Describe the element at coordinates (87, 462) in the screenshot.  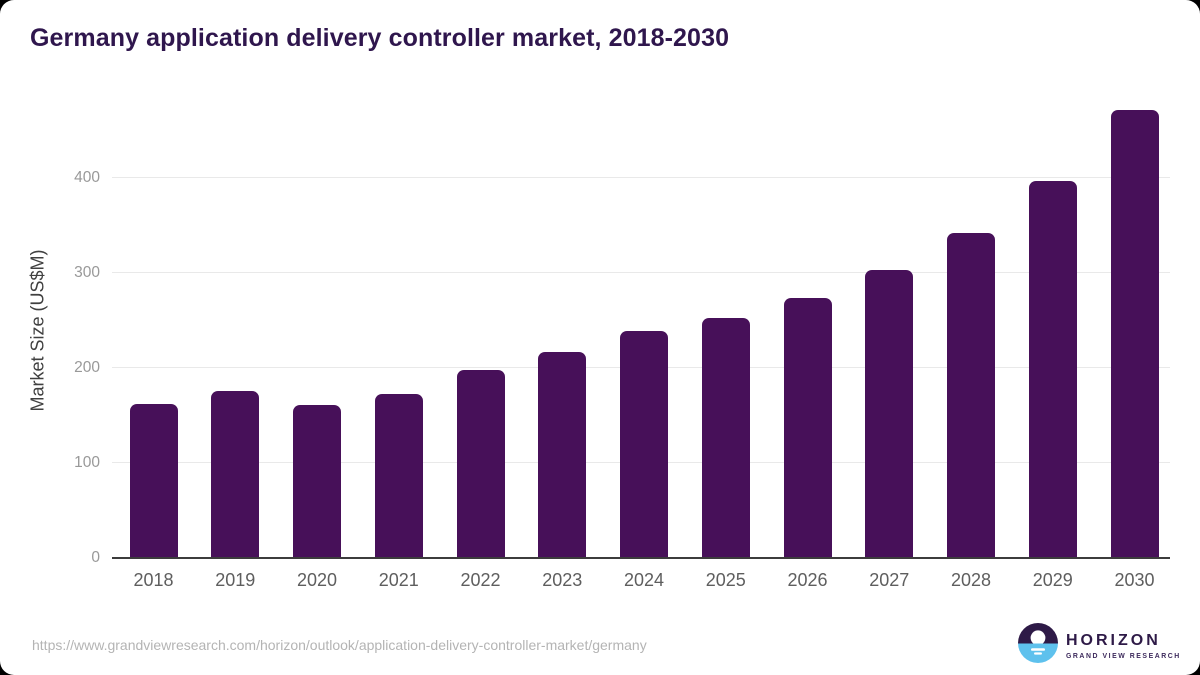
I see `y-tick-label-100: 100` at that location.